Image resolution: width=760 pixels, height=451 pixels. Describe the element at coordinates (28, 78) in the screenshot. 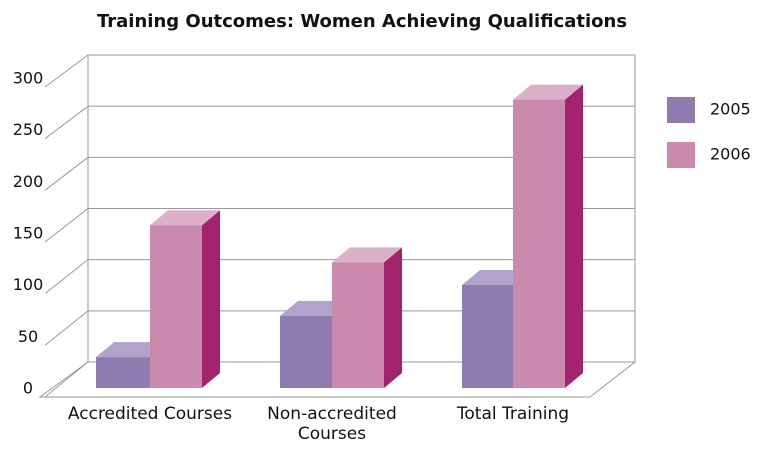

I see `y-tick-label: 300` at that location.